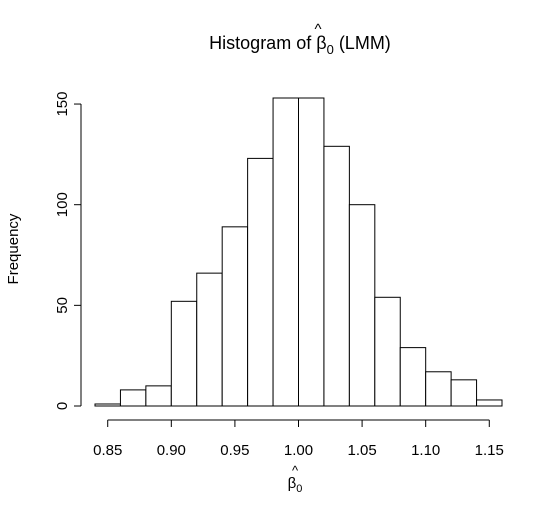 The image size is (559, 517). I want to click on x-tick-label: 0.85, so click(107, 450).